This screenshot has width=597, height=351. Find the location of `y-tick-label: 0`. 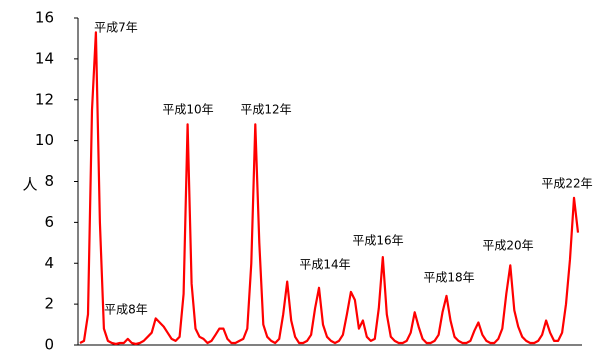

y-tick-label: 0 is located at coordinates (49, 343).